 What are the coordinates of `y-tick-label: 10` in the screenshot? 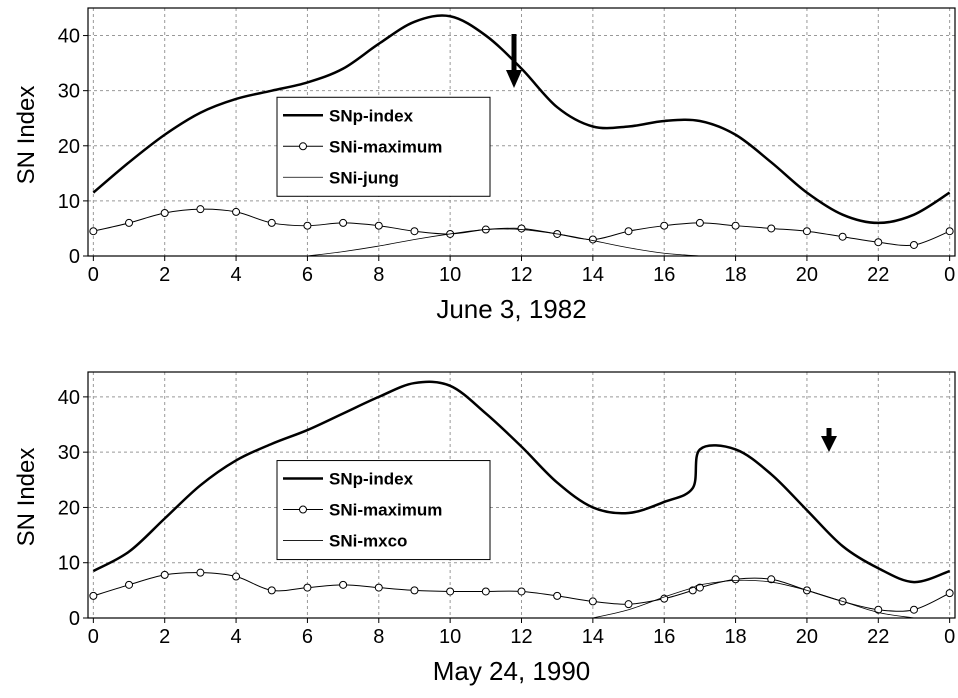 It's located at (69, 564).